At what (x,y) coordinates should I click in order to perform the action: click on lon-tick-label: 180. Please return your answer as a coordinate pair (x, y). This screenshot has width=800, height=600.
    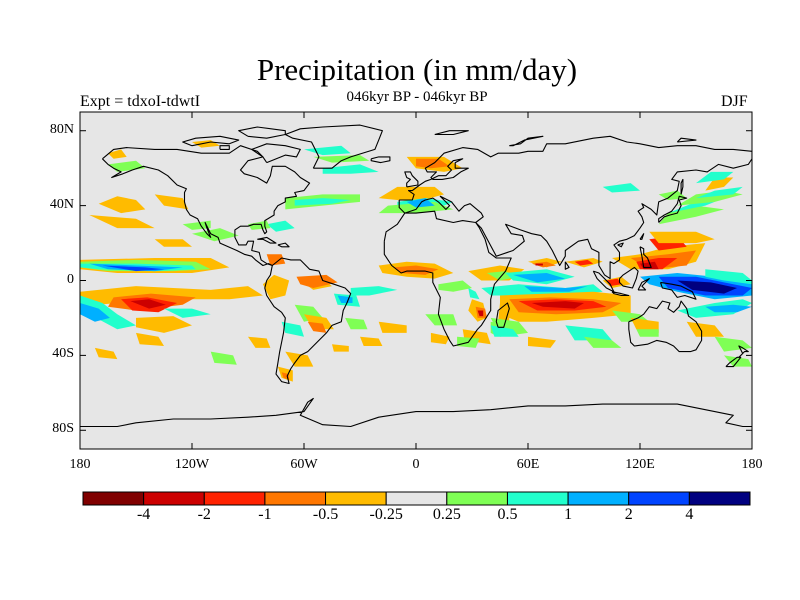
    Looking at the image, I should click on (80, 464).